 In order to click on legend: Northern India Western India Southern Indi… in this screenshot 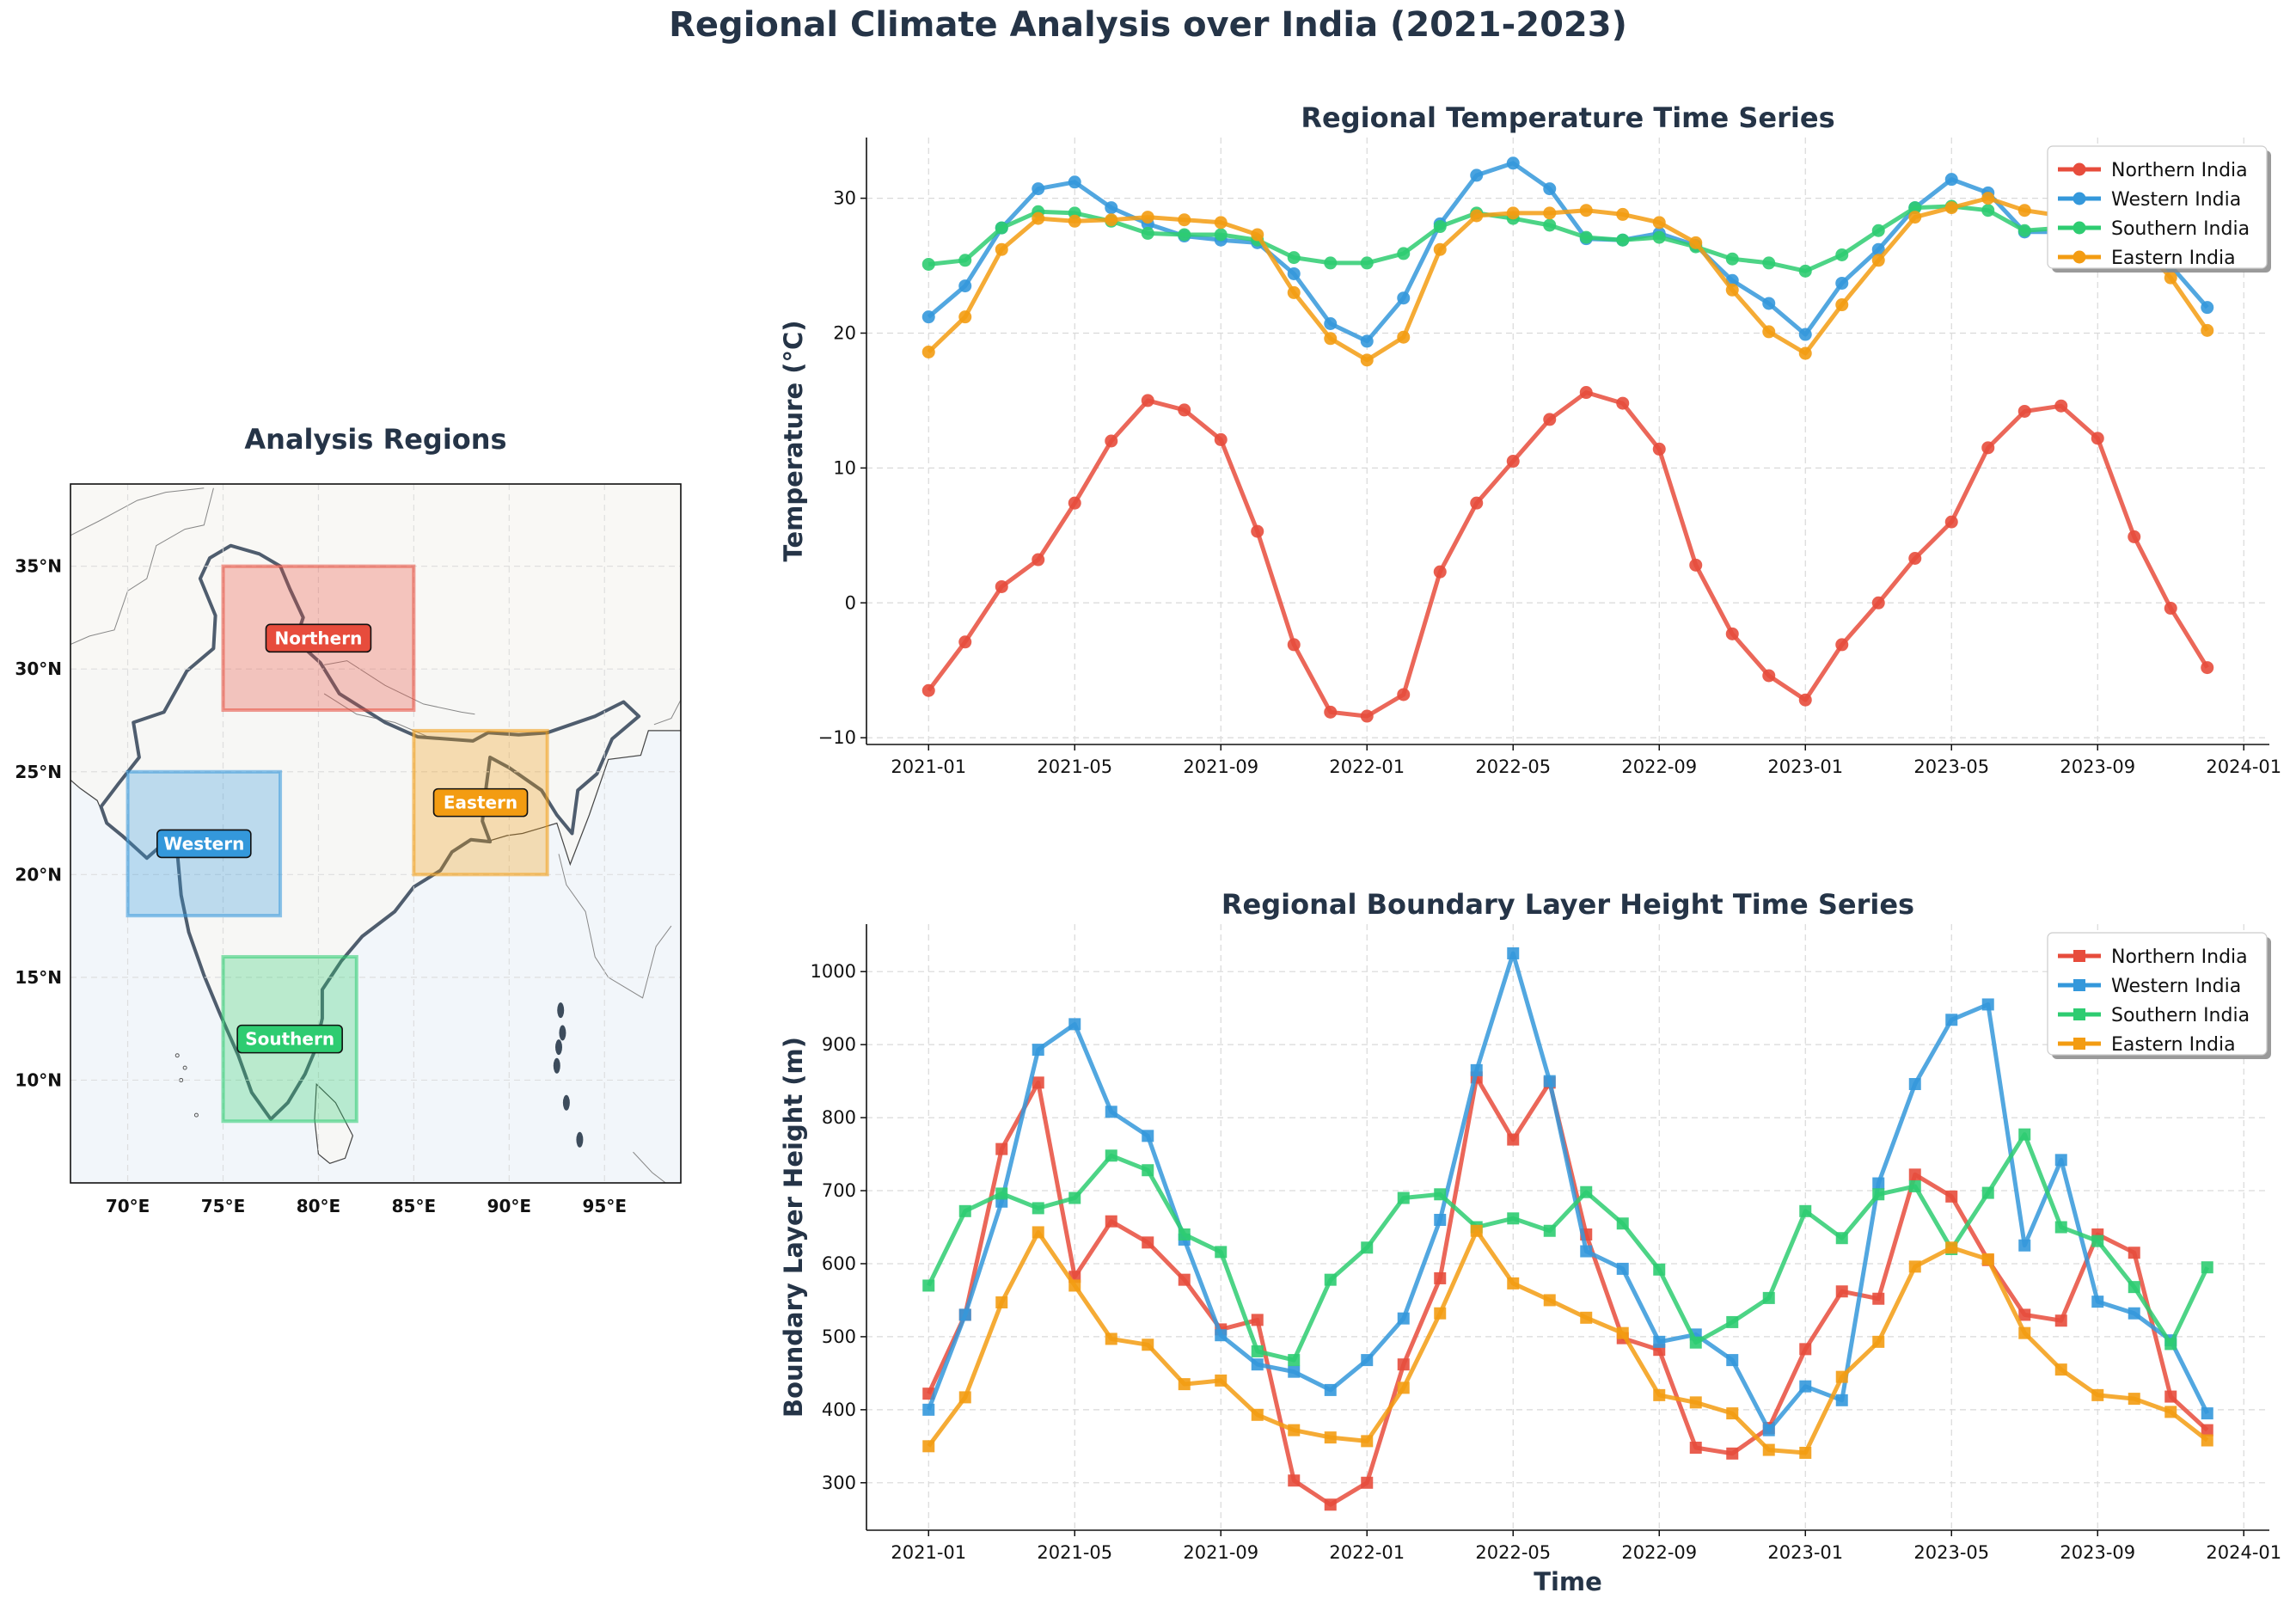, I will do `click(2159, 996)`.